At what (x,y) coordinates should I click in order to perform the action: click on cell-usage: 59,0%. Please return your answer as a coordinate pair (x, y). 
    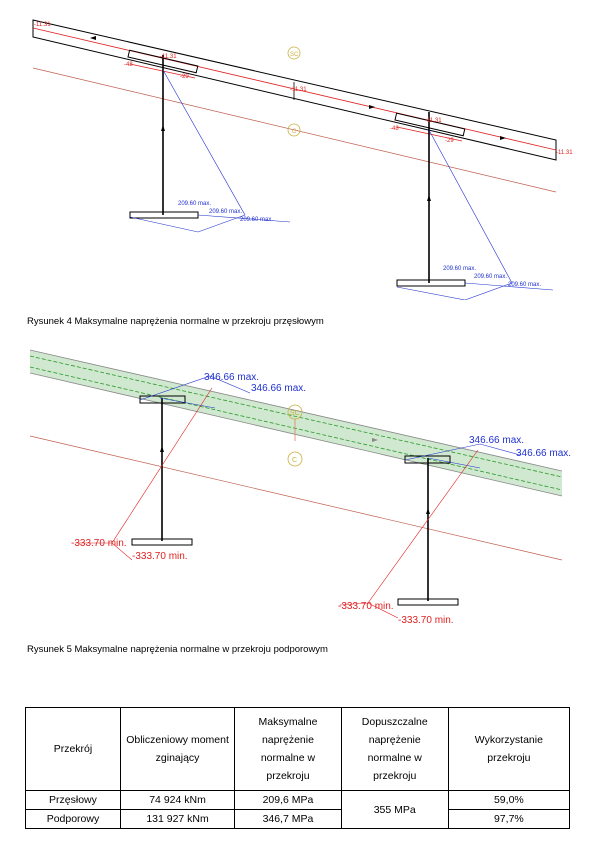
    Looking at the image, I should click on (509, 800).